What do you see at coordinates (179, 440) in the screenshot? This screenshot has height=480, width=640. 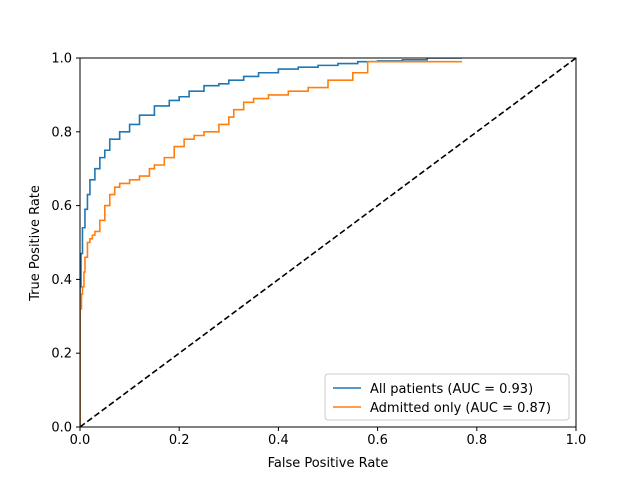 I see `x-tick-label: 0.2` at bounding box center [179, 440].